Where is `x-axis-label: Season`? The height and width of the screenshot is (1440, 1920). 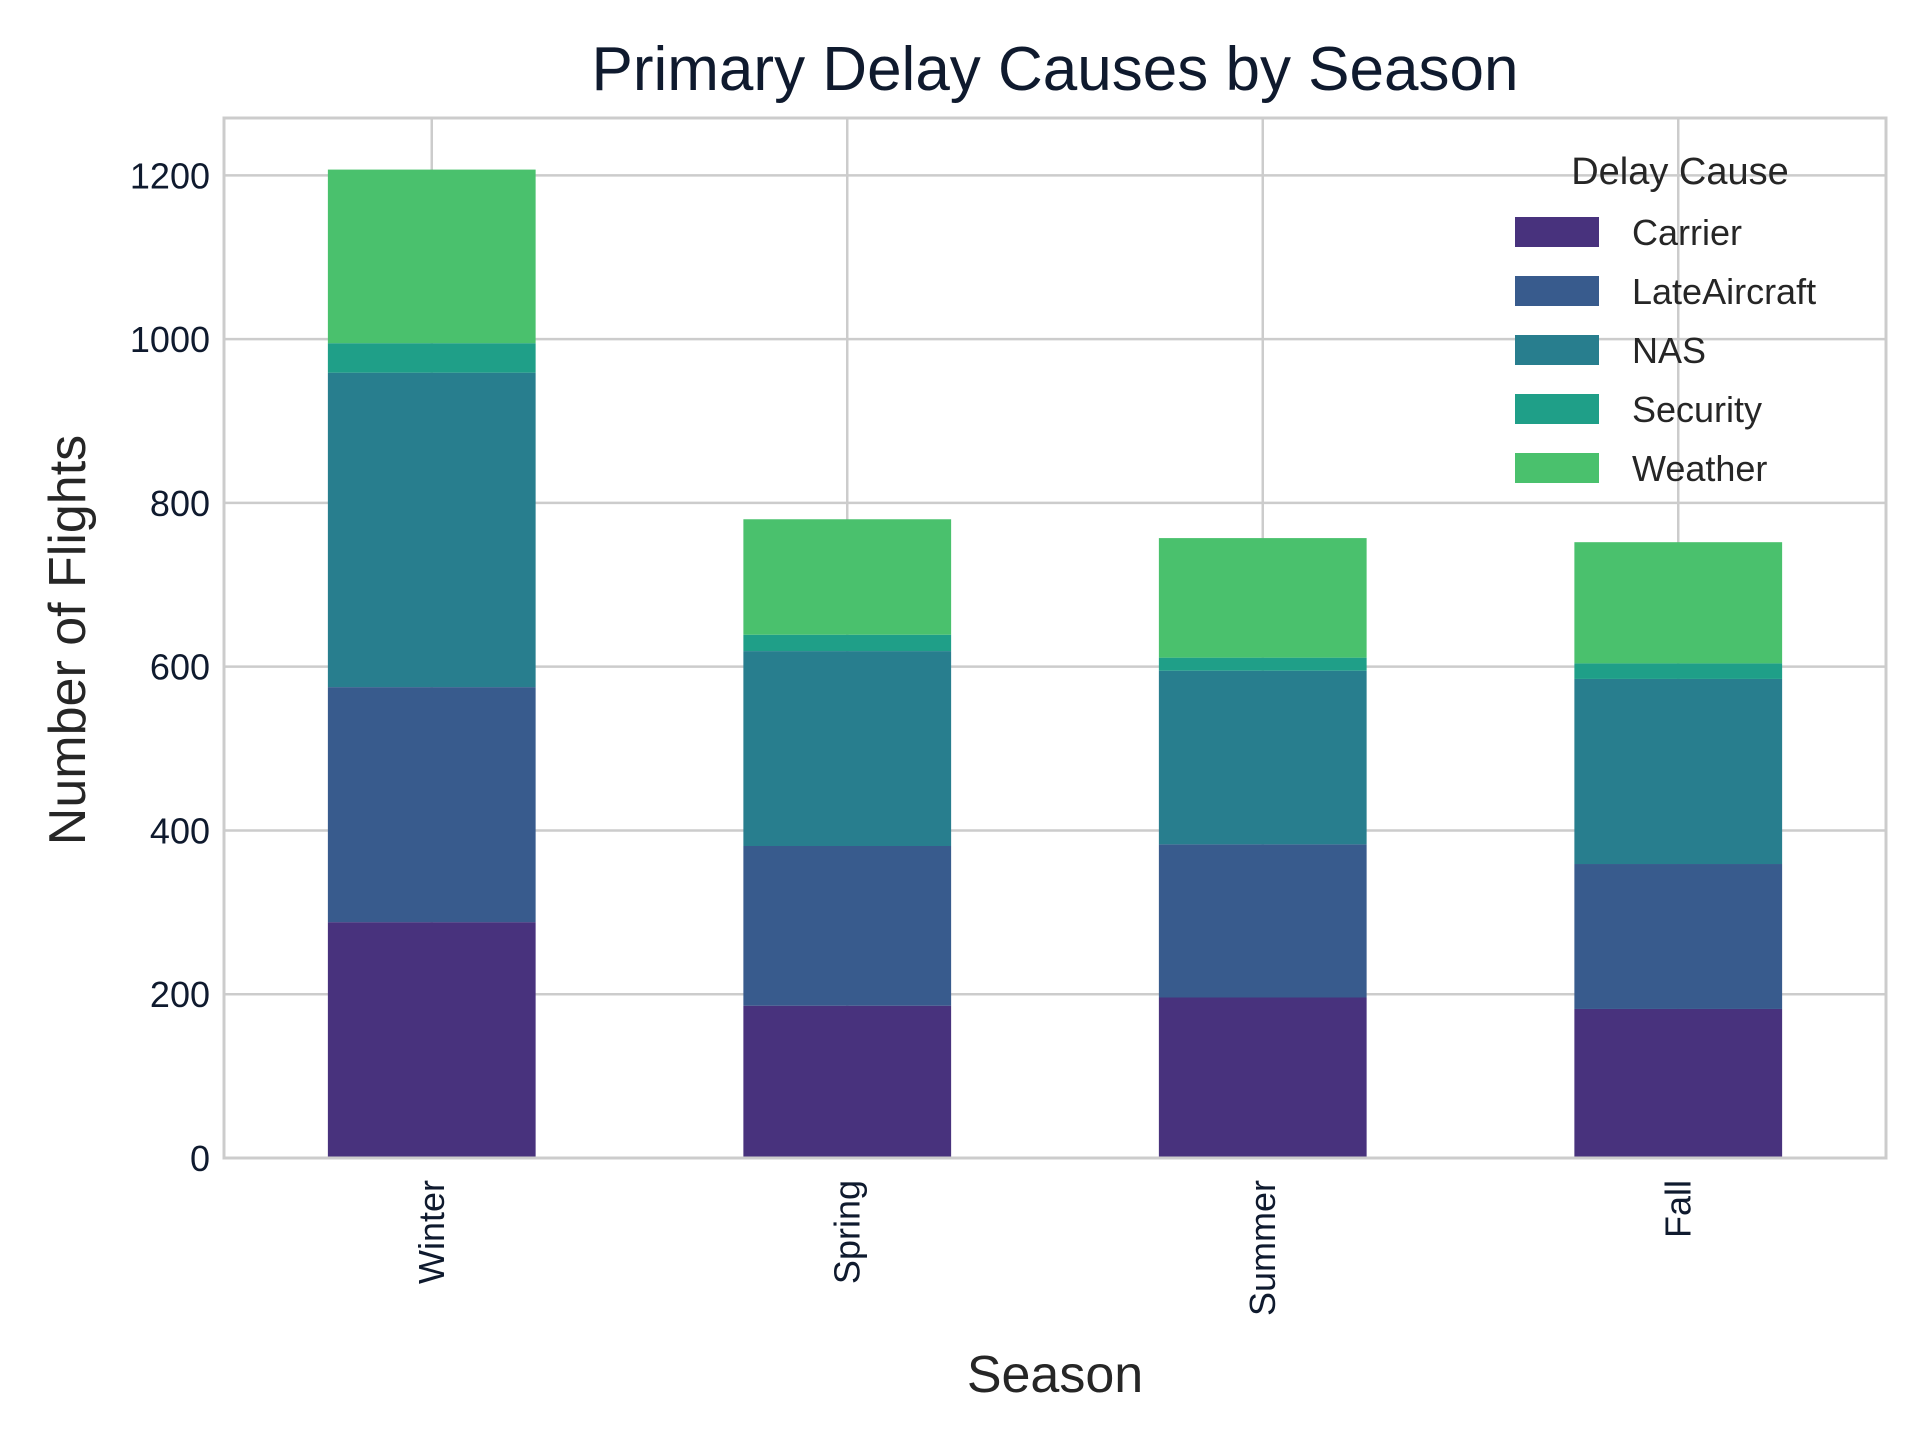
x-axis-label: Season is located at coordinates (1055, 1375).